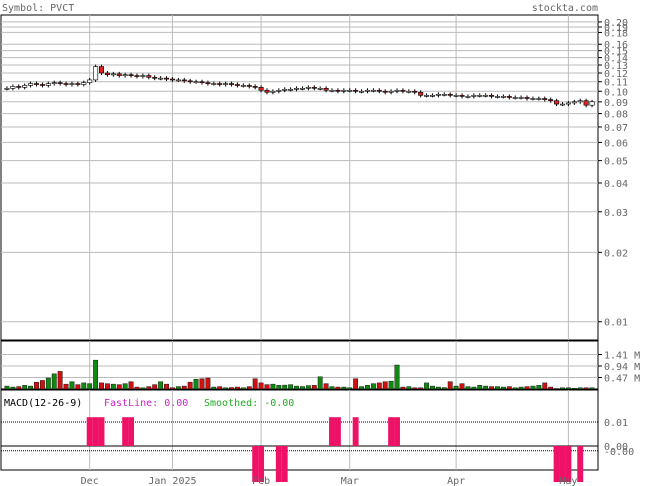  I want to click on price-tick-label: 0.04, so click(616, 184).